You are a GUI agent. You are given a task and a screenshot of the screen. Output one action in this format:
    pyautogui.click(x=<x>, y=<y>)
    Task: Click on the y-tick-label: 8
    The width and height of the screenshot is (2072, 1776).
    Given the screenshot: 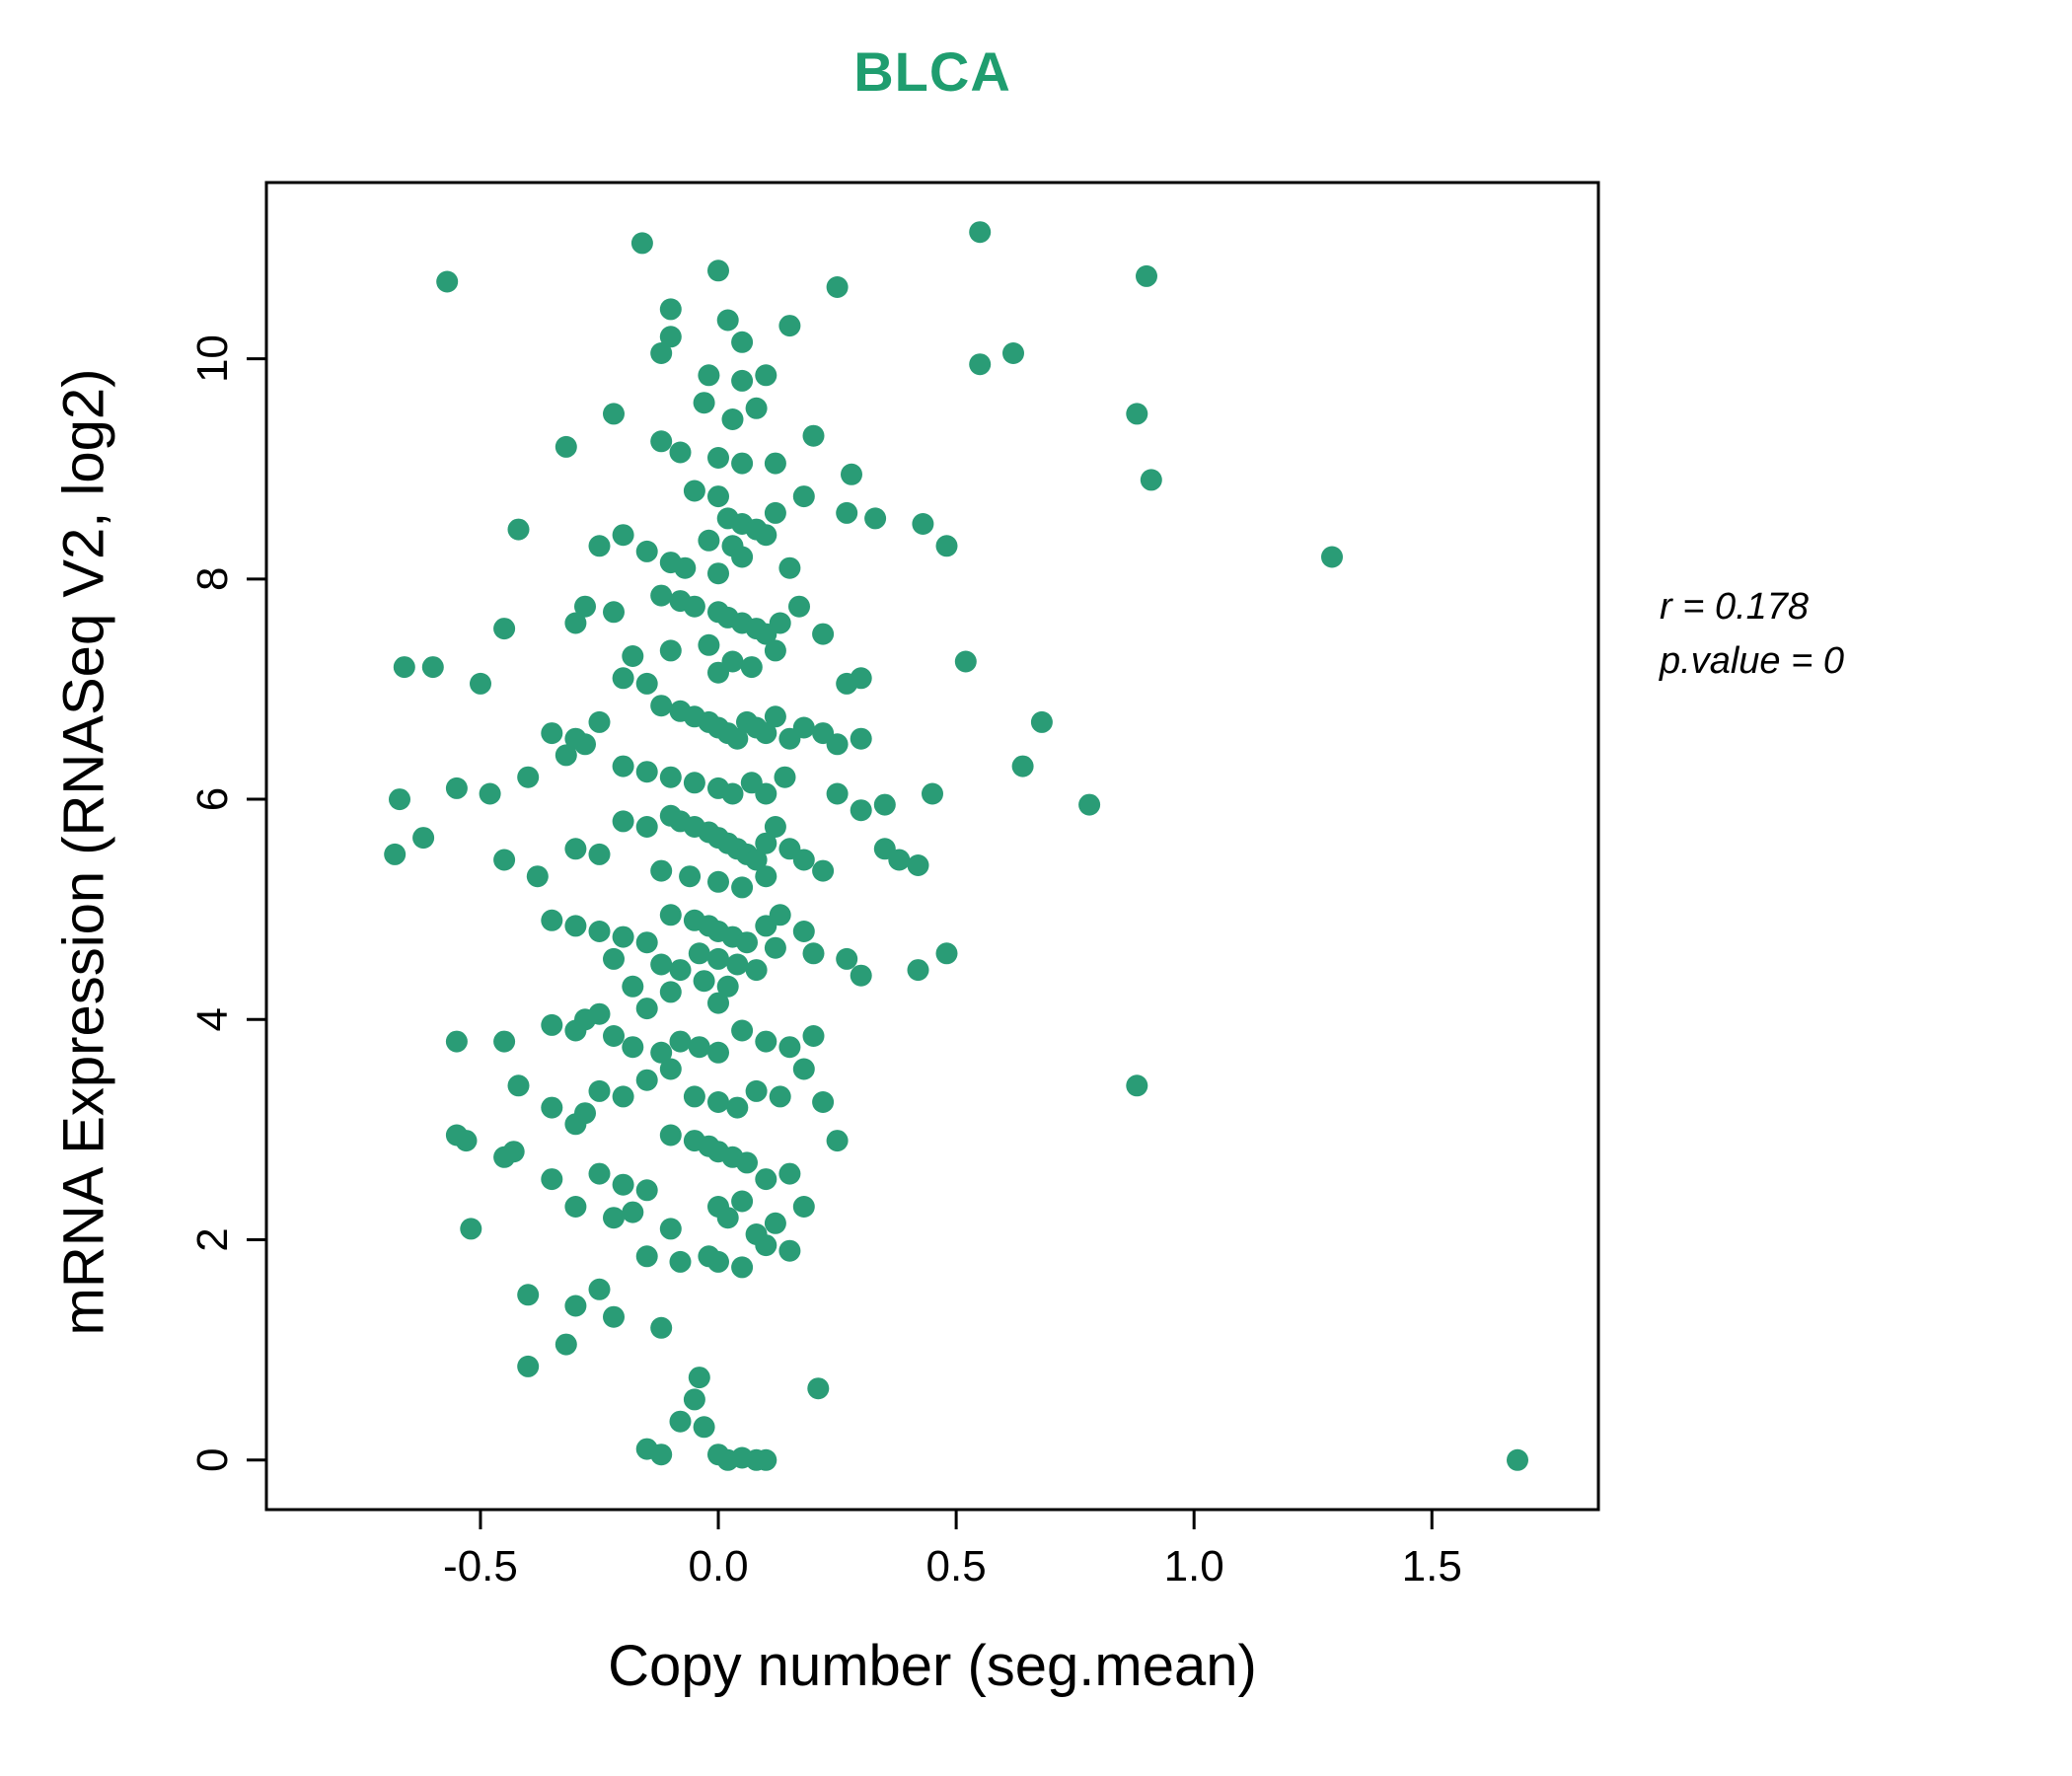 What is the action you would take?
    pyautogui.click(x=213, y=579)
    